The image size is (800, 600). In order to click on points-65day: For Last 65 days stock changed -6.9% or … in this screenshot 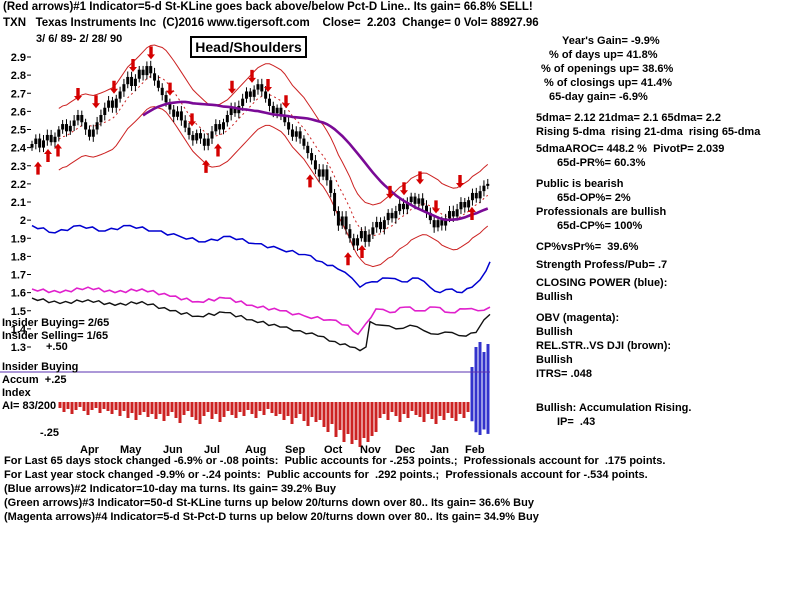, I will do `click(335, 461)`.